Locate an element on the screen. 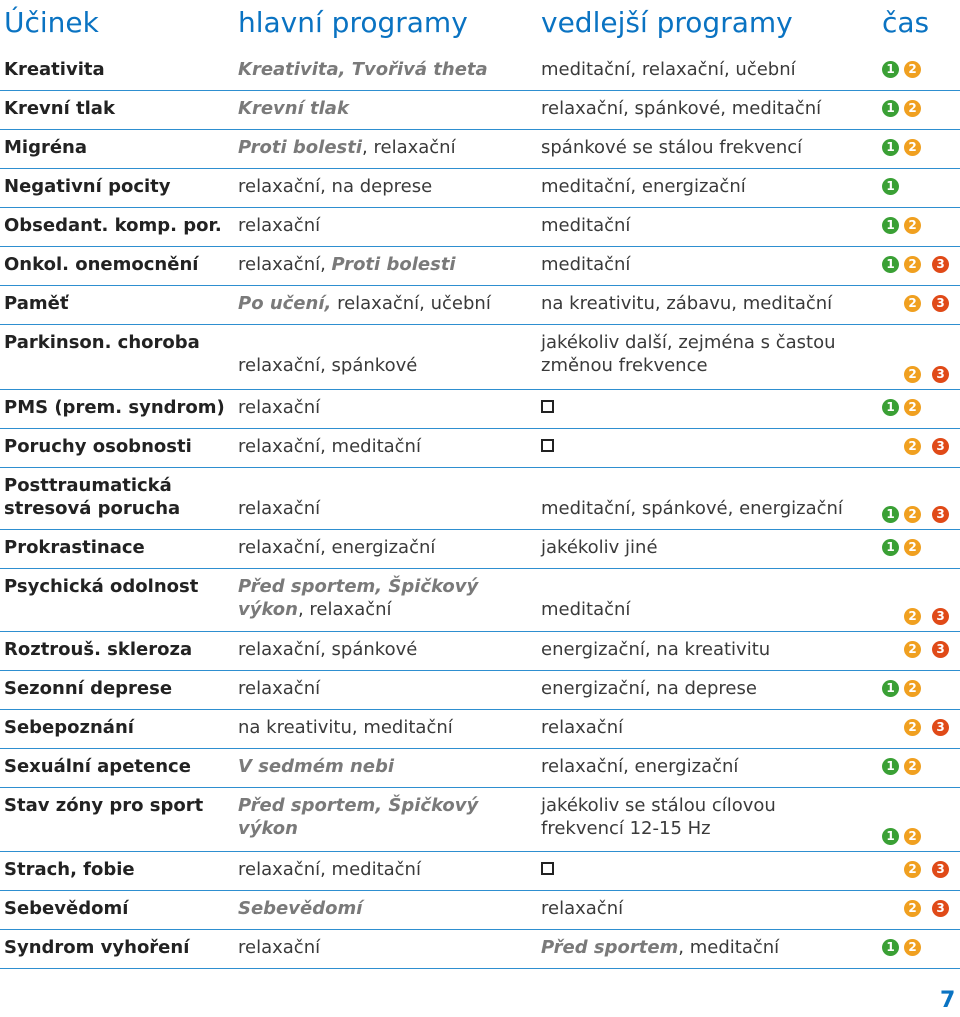  header-side-programs: vedlejší programy is located at coordinates (667, 22).